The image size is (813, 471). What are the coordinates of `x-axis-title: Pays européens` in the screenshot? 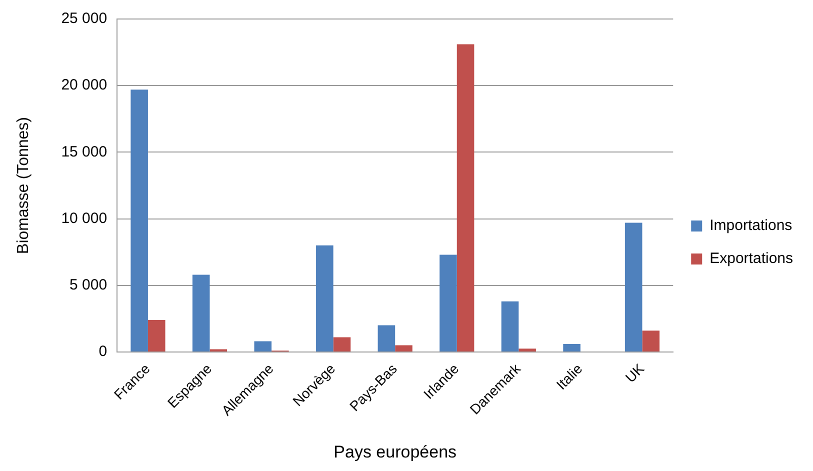 It's located at (395, 452).